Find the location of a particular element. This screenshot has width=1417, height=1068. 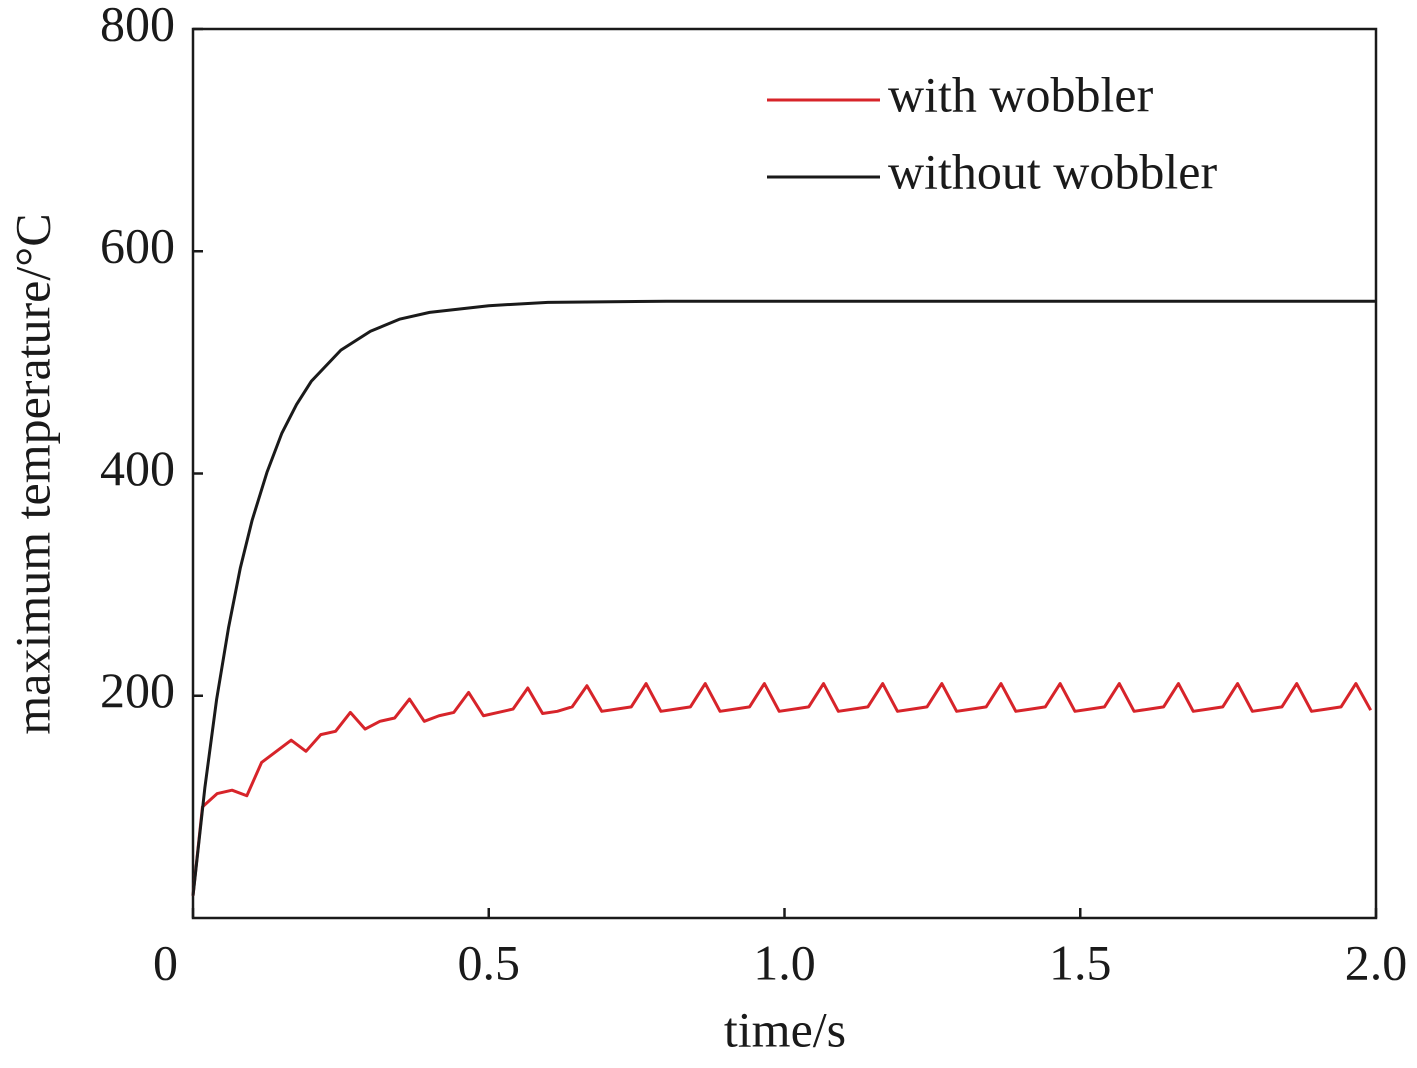

x-tick-label: 2.0 is located at coordinates (1376, 962).